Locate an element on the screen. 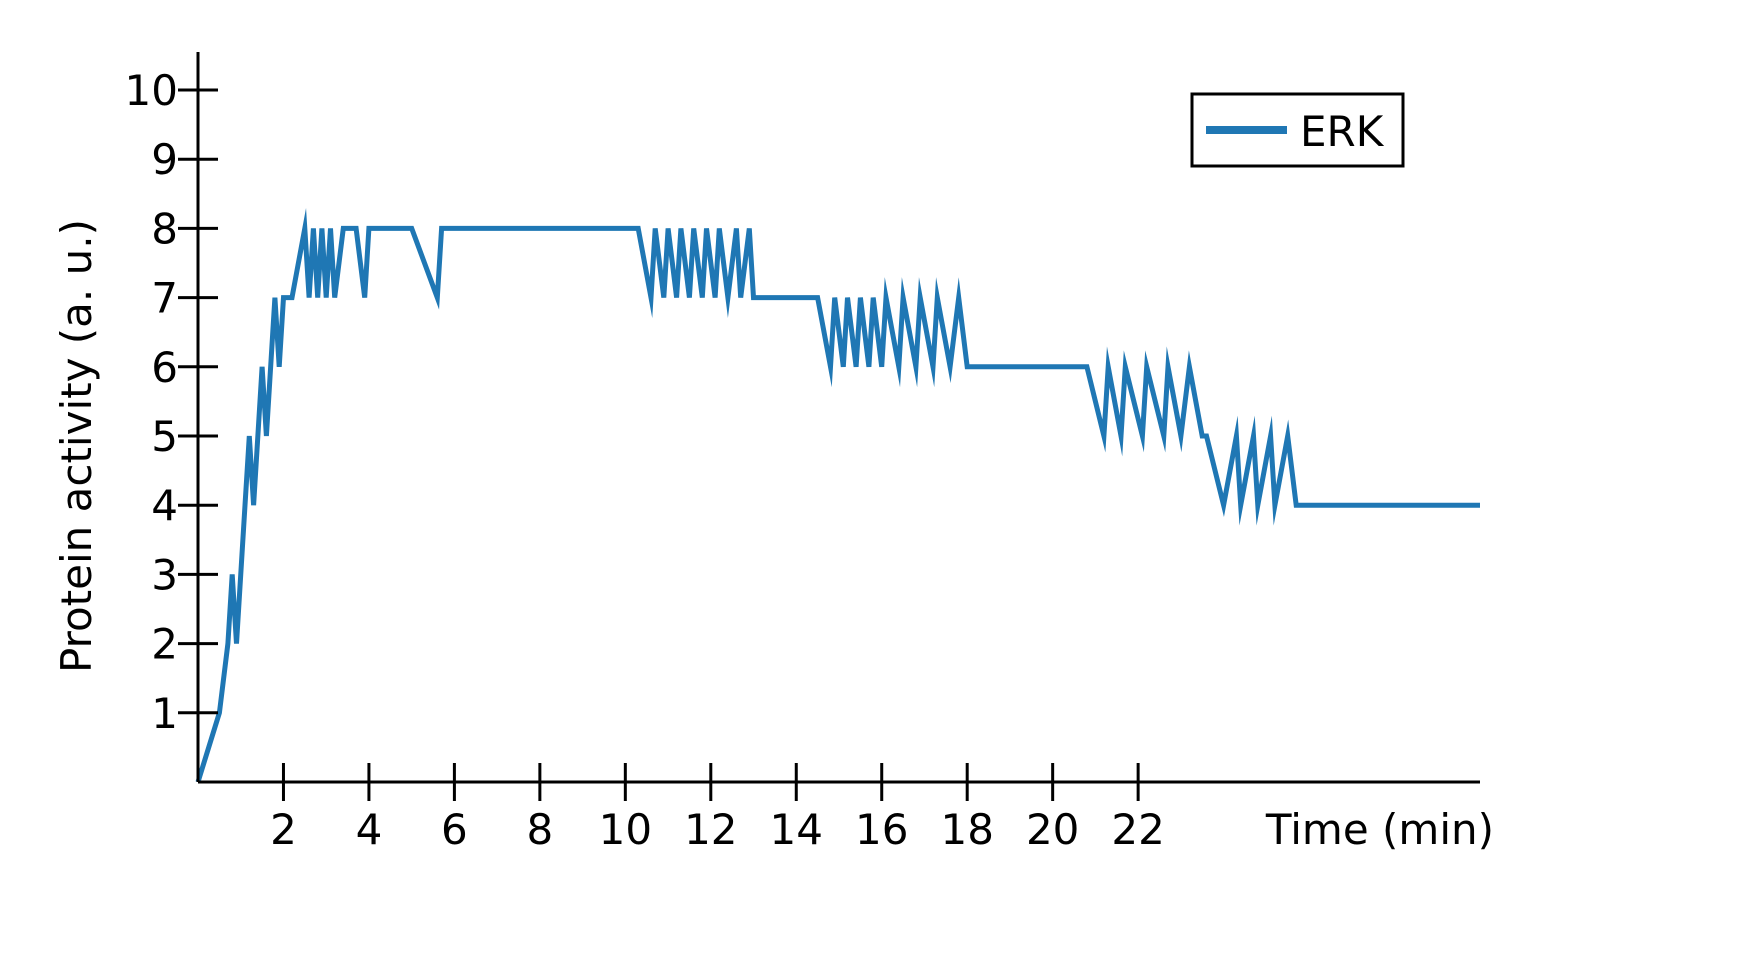 This screenshot has width=1738, height=966. x-tick-label: 4 is located at coordinates (369, 829).